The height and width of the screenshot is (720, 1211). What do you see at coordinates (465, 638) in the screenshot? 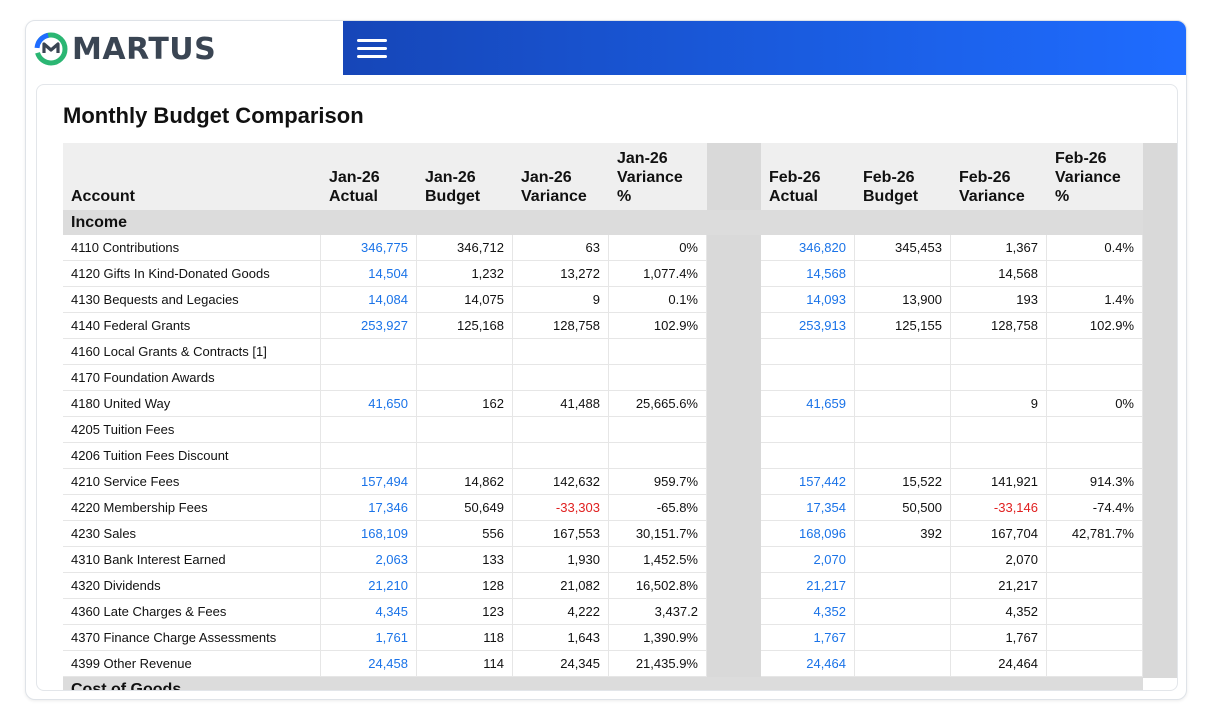
I see `cell-jan-budget: 118` at bounding box center [465, 638].